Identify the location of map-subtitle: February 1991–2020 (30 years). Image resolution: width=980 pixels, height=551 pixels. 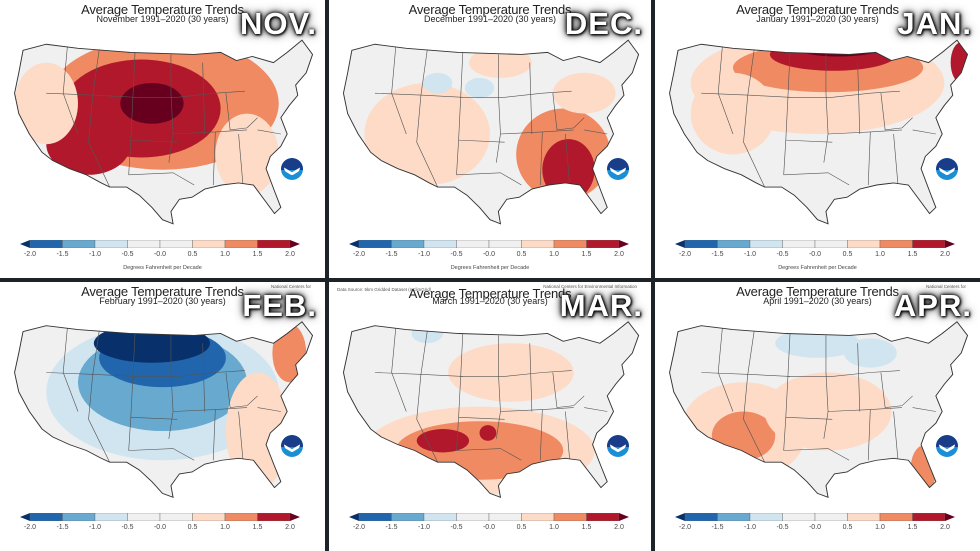
(162, 301).